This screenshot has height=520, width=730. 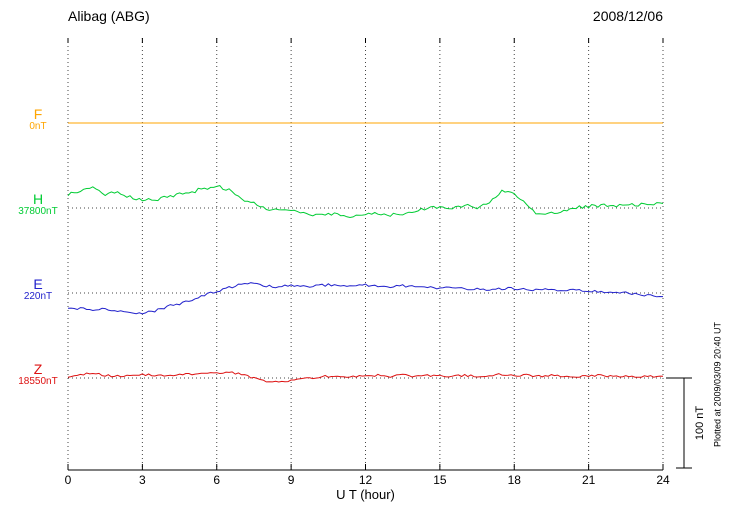 What do you see at coordinates (38, 381) in the screenshot?
I see `series-baseline-value-Z: 18550nT` at bounding box center [38, 381].